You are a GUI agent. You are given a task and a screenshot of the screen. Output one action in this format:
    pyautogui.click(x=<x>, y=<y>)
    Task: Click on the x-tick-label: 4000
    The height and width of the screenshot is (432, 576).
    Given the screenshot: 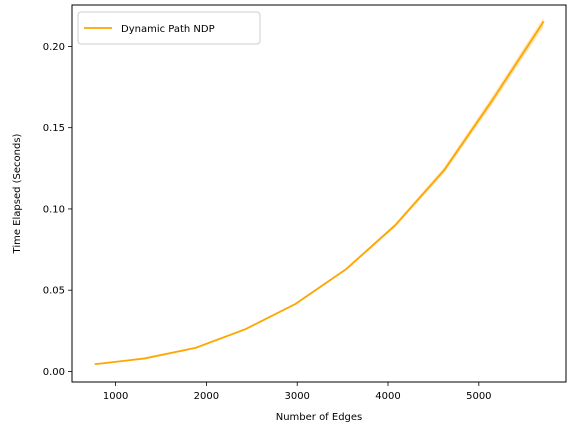 What is the action you would take?
    pyautogui.click(x=387, y=396)
    